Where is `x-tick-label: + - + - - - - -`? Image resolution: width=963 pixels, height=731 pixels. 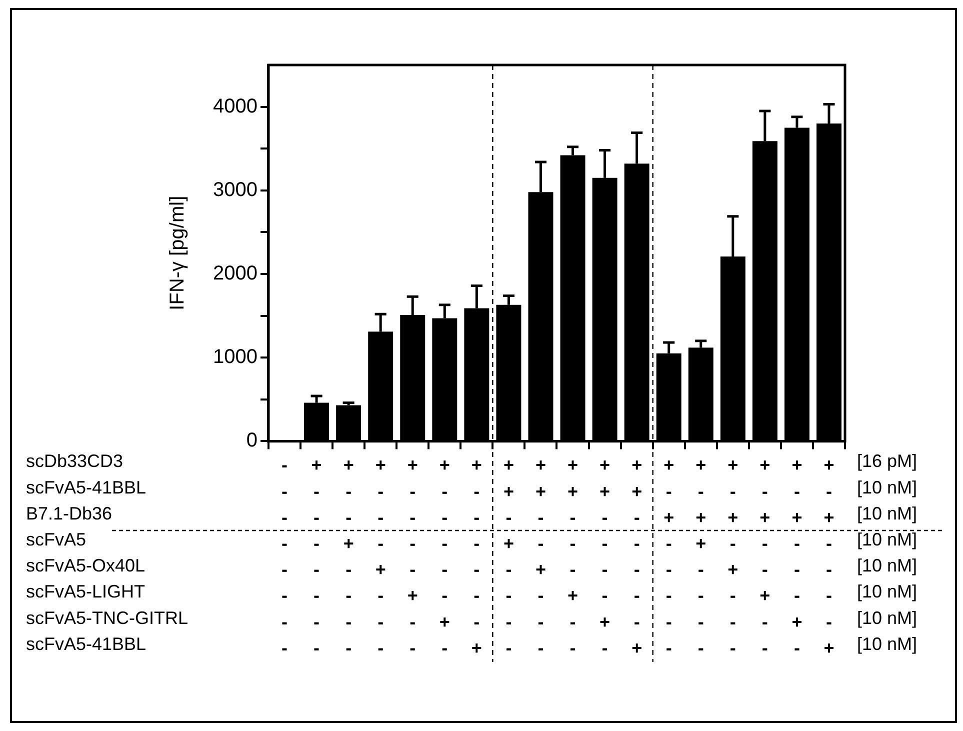 x-tick-label: + - + - - - - - is located at coordinates (669, 556).